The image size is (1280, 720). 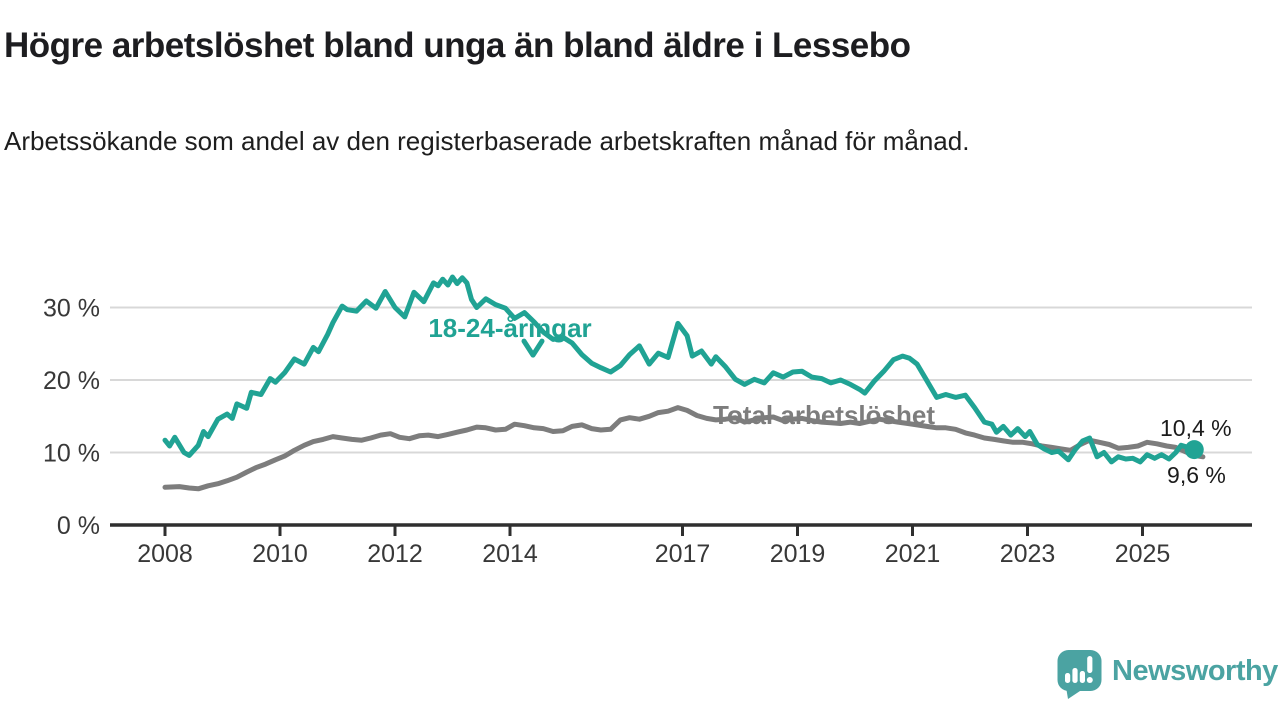 I want to click on x-tick-label-2008: 2008, so click(x=165, y=554).